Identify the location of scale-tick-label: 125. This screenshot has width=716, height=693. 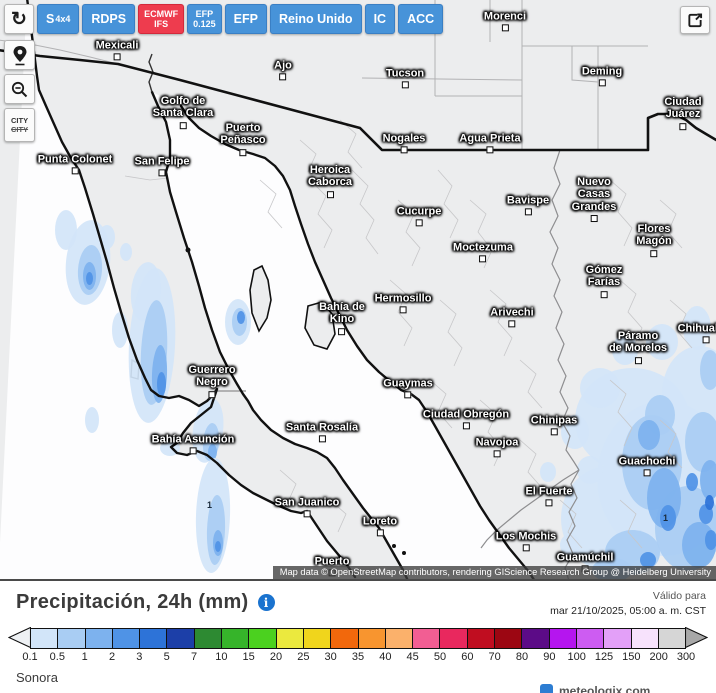
(604, 657).